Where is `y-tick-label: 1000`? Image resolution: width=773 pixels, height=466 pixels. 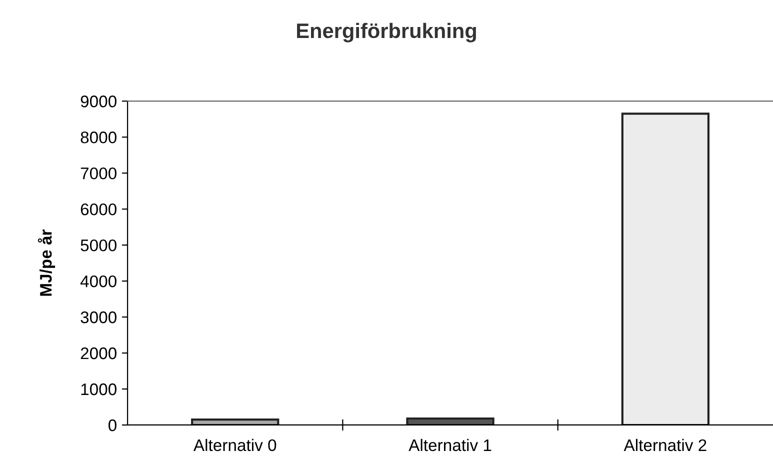 y-tick-label: 1000 is located at coordinates (98, 389).